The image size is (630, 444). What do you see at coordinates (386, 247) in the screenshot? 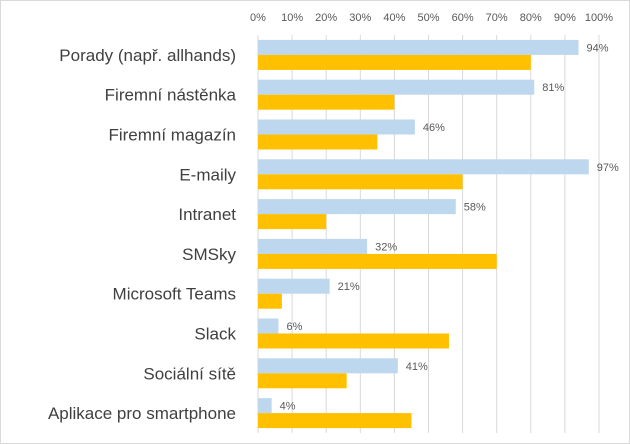
I see `data-label: 32%` at bounding box center [386, 247].